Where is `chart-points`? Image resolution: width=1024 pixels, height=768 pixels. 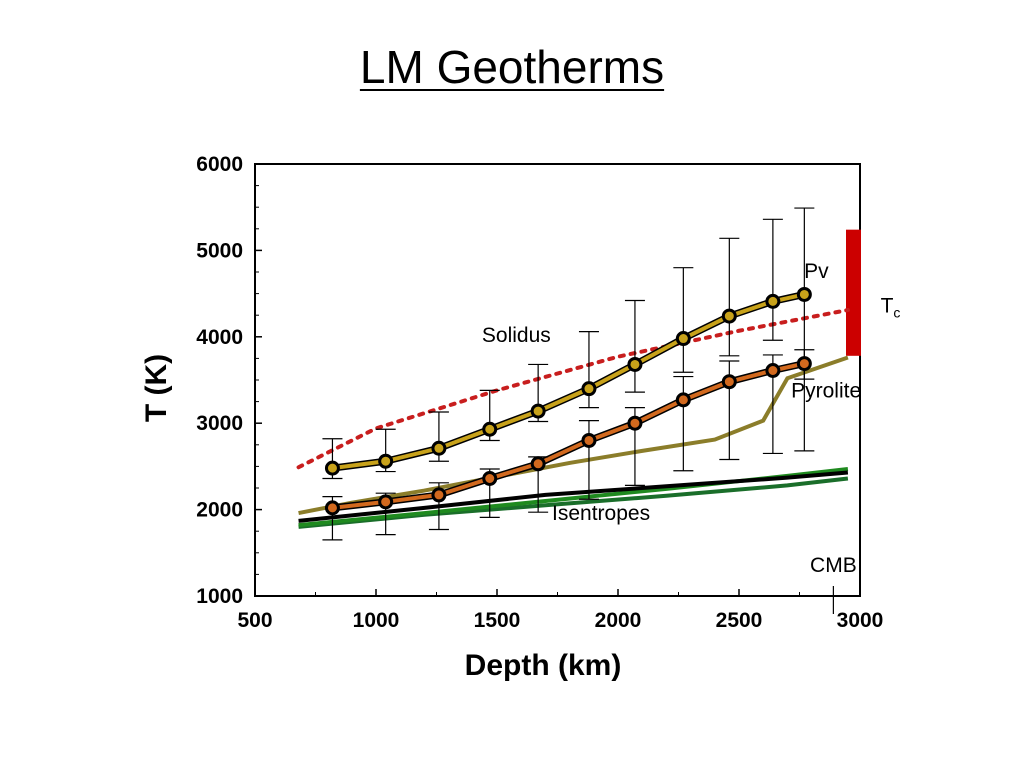 chart-points is located at coordinates (568, 401).